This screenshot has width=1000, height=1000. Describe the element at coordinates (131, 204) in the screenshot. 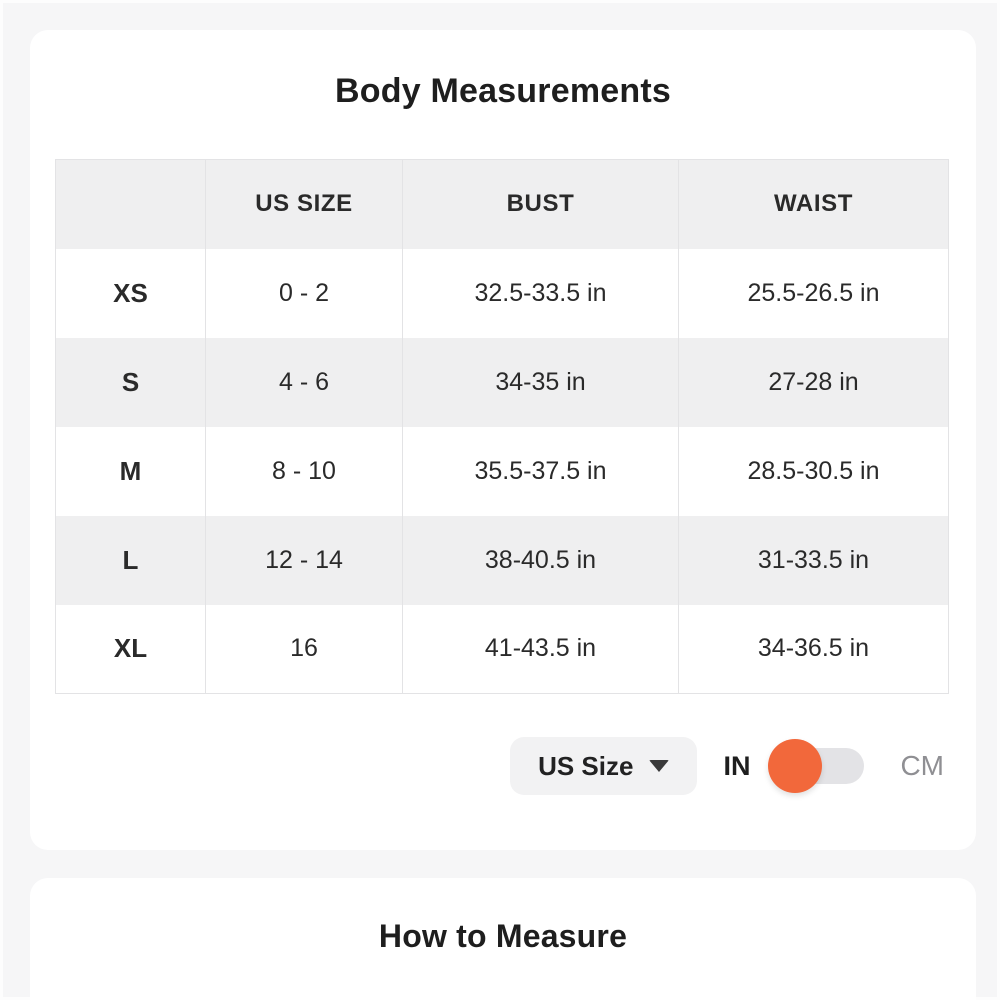

I see `header-empty-cell` at that location.